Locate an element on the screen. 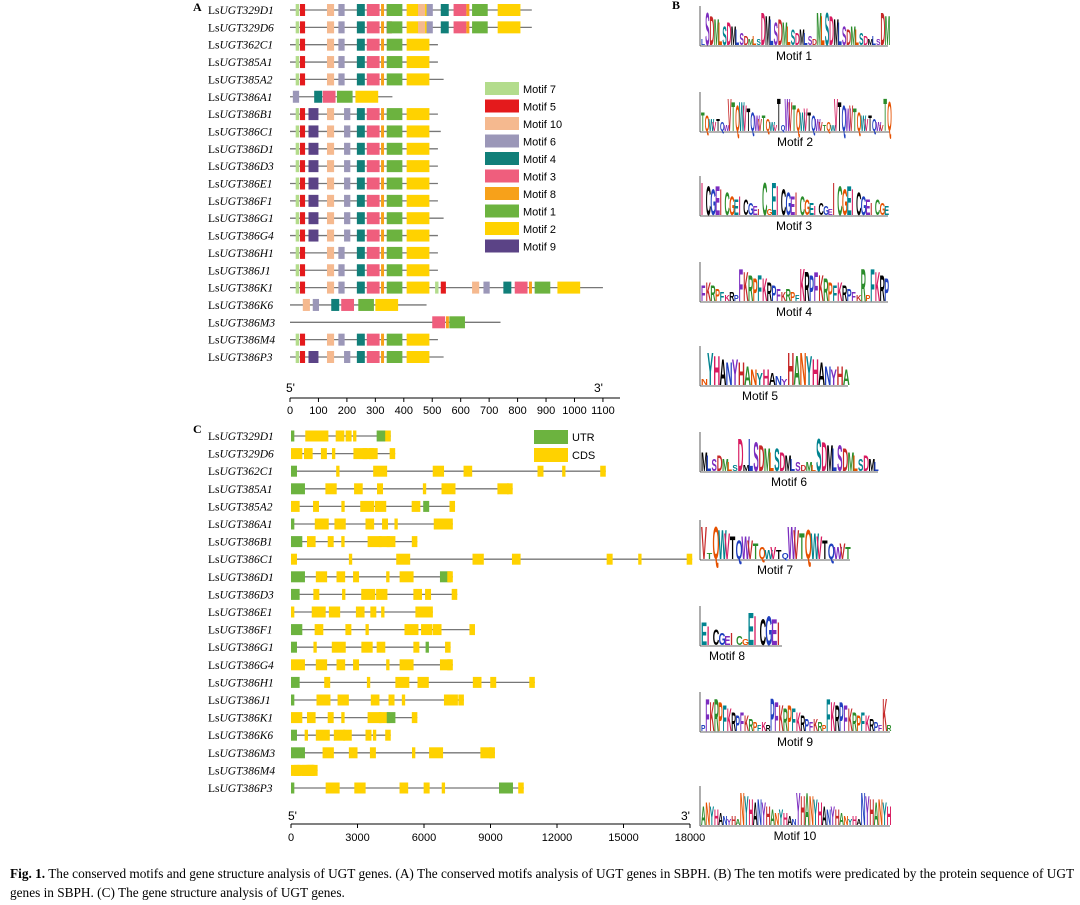 This screenshot has width=1080, height=905. legend-label: Motif 8 is located at coordinates (539, 195).